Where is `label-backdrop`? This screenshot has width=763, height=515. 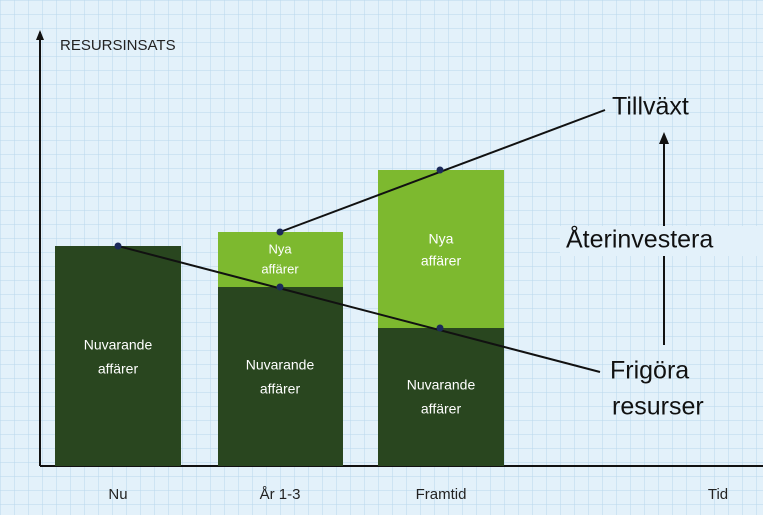 label-backdrop is located at coordinates (661, 241).